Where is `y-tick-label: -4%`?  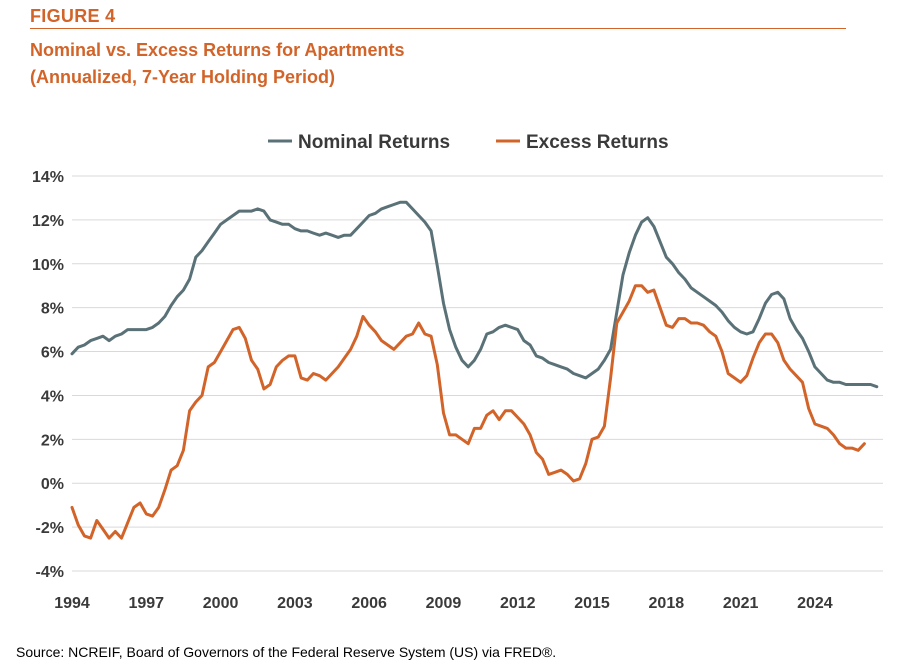 y-tick-label: -4% is located at coordinates (50, 572).